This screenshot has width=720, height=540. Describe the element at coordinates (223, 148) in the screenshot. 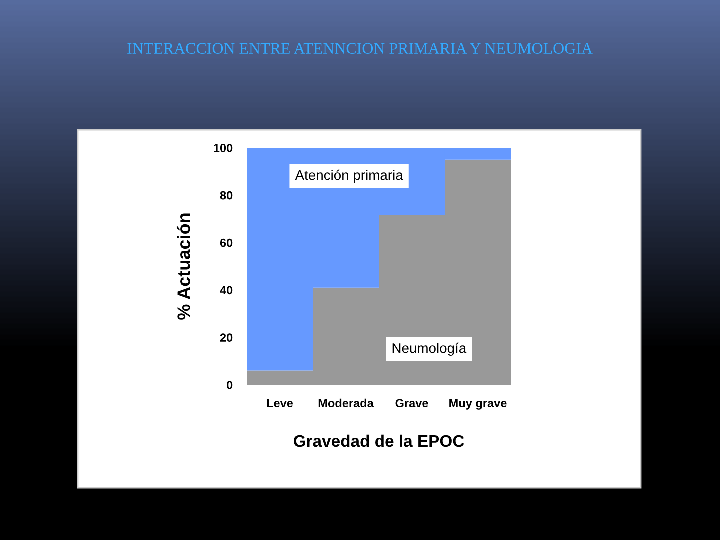

I see `y-tick-label: 100` at that location.